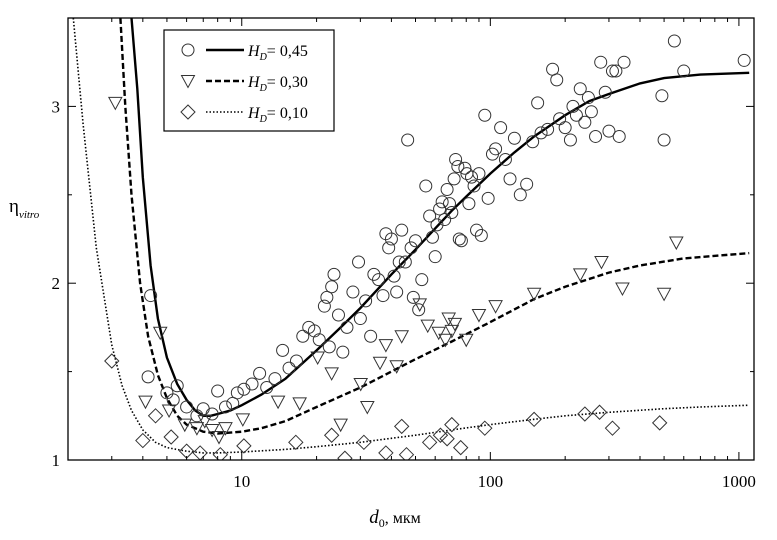 The height and width of the screenshot is (540, 777). What do you see at coordinates (287, 113) in the screenshot?
I see `legend-label-010-rest: = 0,10` at bounding box center [287, 113].